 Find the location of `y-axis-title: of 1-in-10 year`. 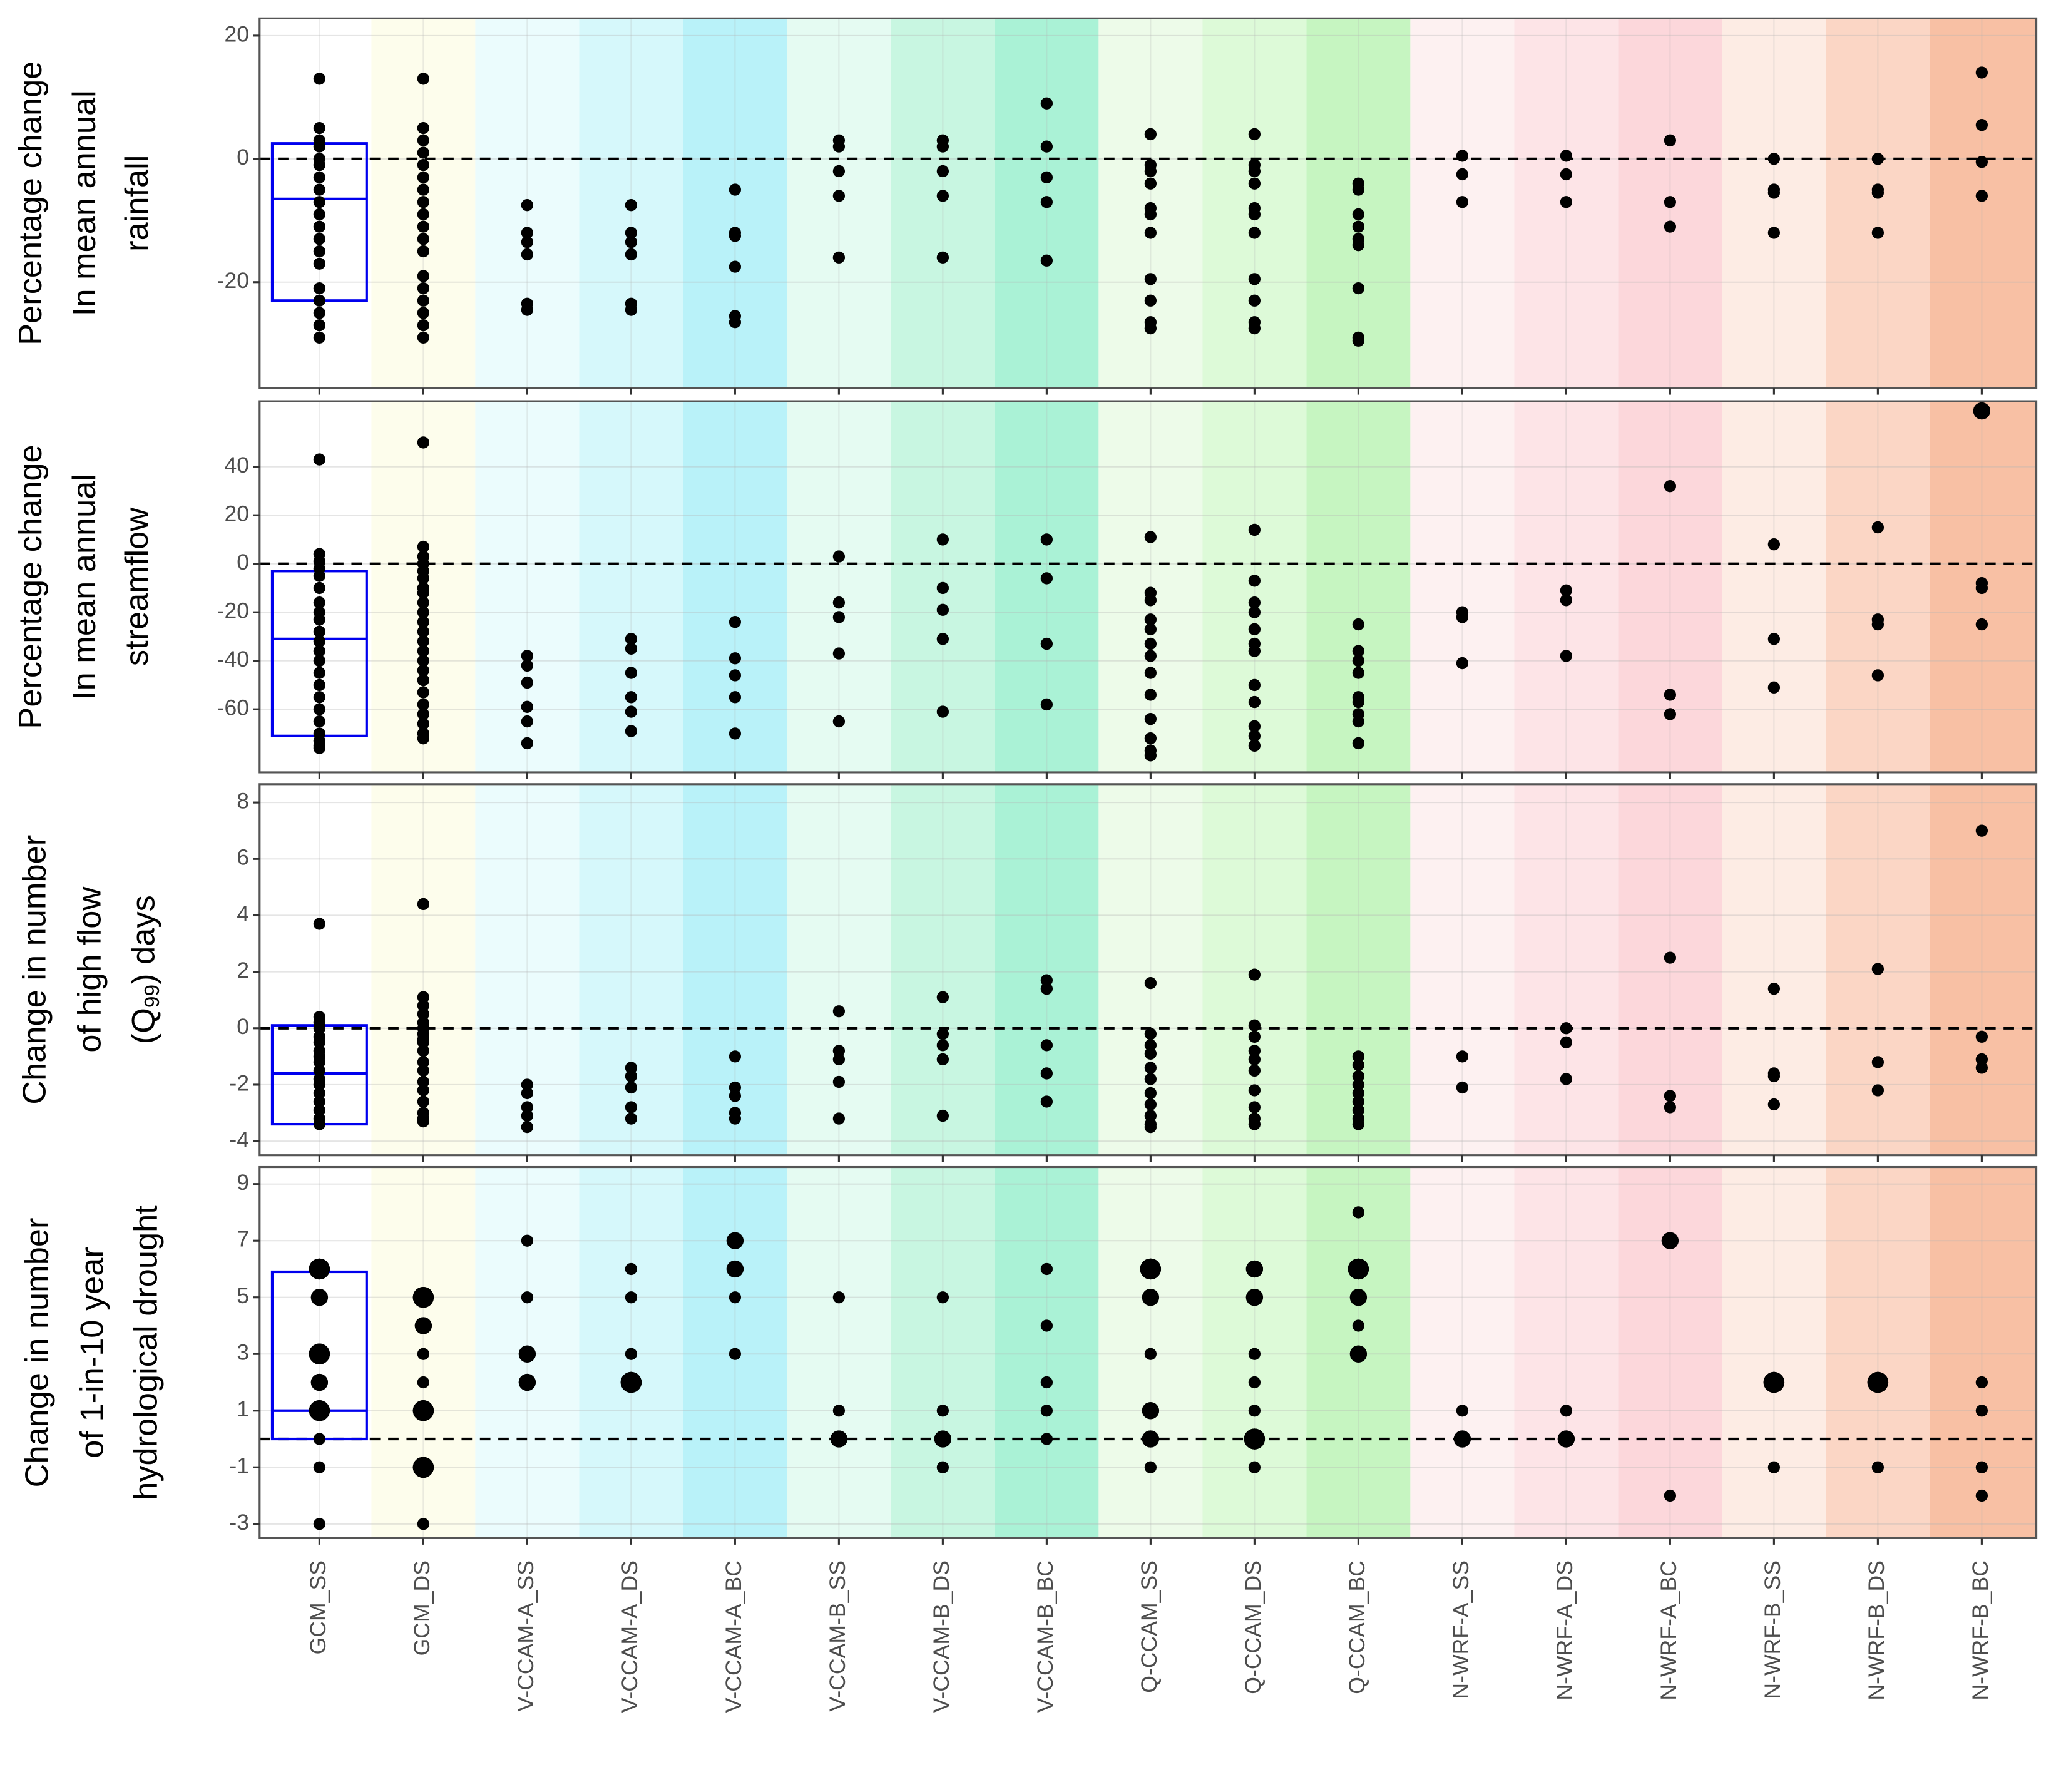

y-axis-title: of 1-in-10 year is located at coordinates (93, 1352).